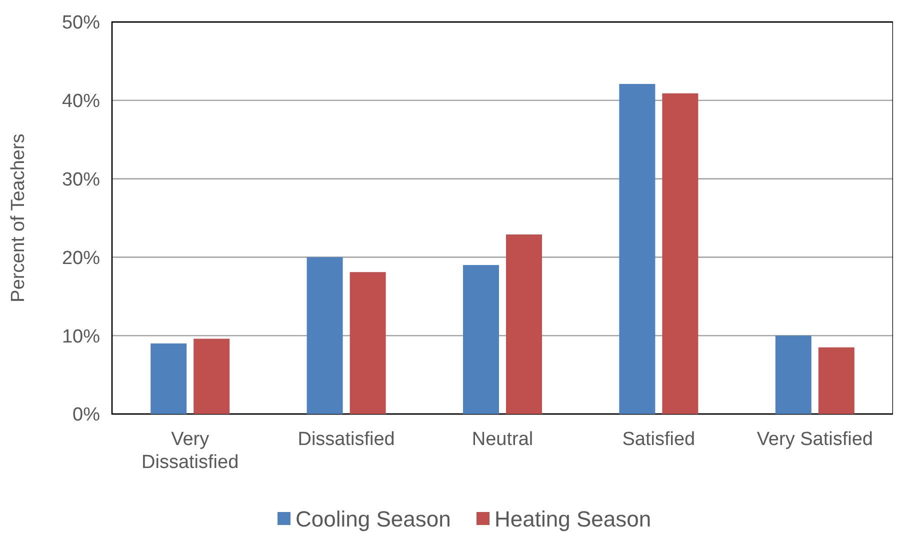 The image size is (901, 544). I want to click on y-tick-label: 10%, so click(81, 337).